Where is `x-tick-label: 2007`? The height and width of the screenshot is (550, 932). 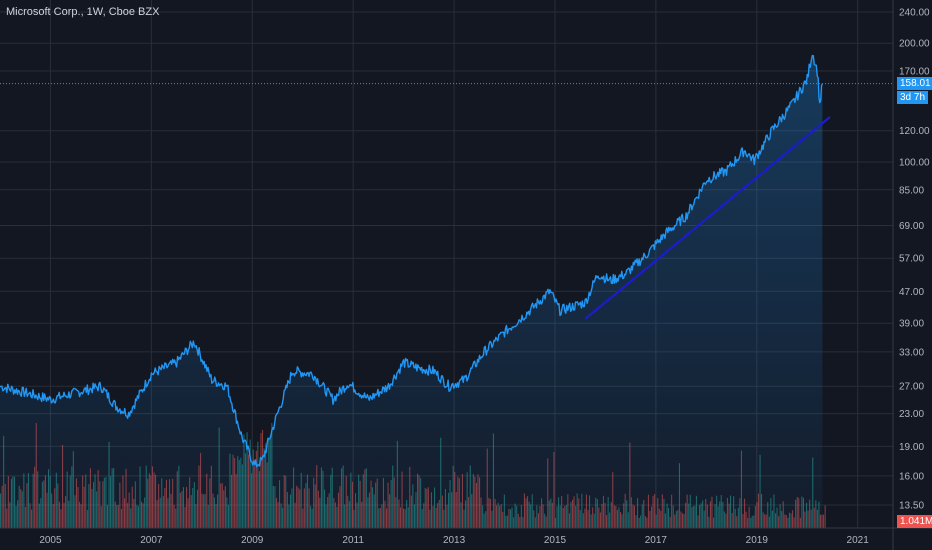
x-tick-label: 2007 is located at coordinates (151, 540).